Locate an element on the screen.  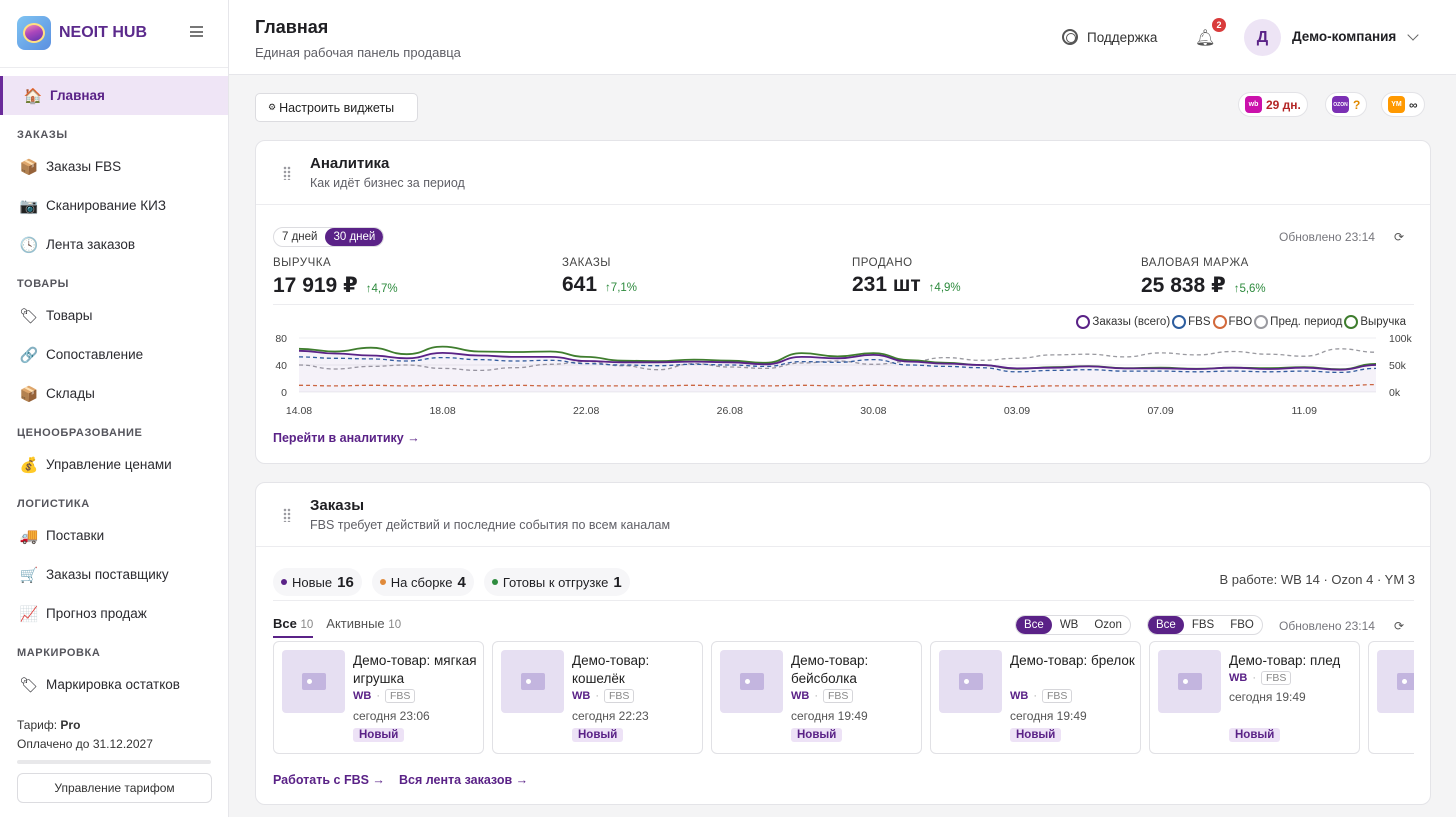
x-tick-label: 03.09 is located at coordinates (1017, 411).